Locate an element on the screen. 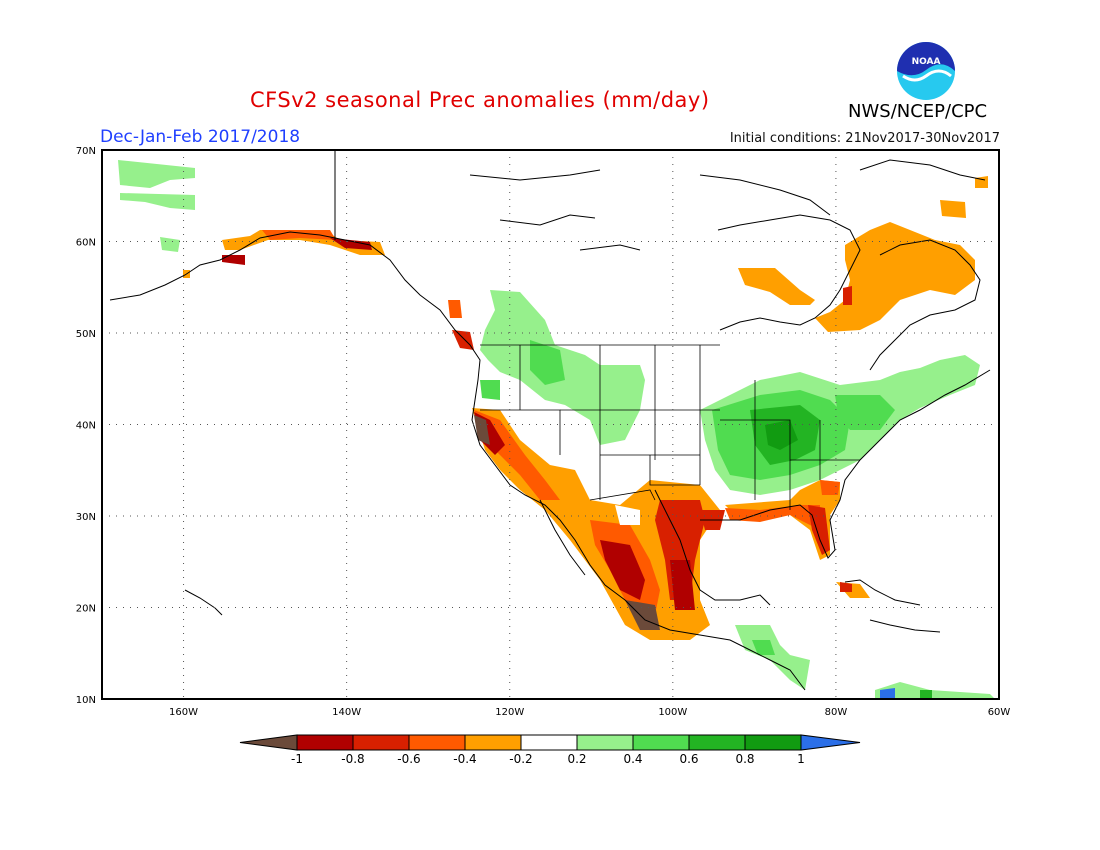  lon-label: 80W is located at coordinates (836, 712).